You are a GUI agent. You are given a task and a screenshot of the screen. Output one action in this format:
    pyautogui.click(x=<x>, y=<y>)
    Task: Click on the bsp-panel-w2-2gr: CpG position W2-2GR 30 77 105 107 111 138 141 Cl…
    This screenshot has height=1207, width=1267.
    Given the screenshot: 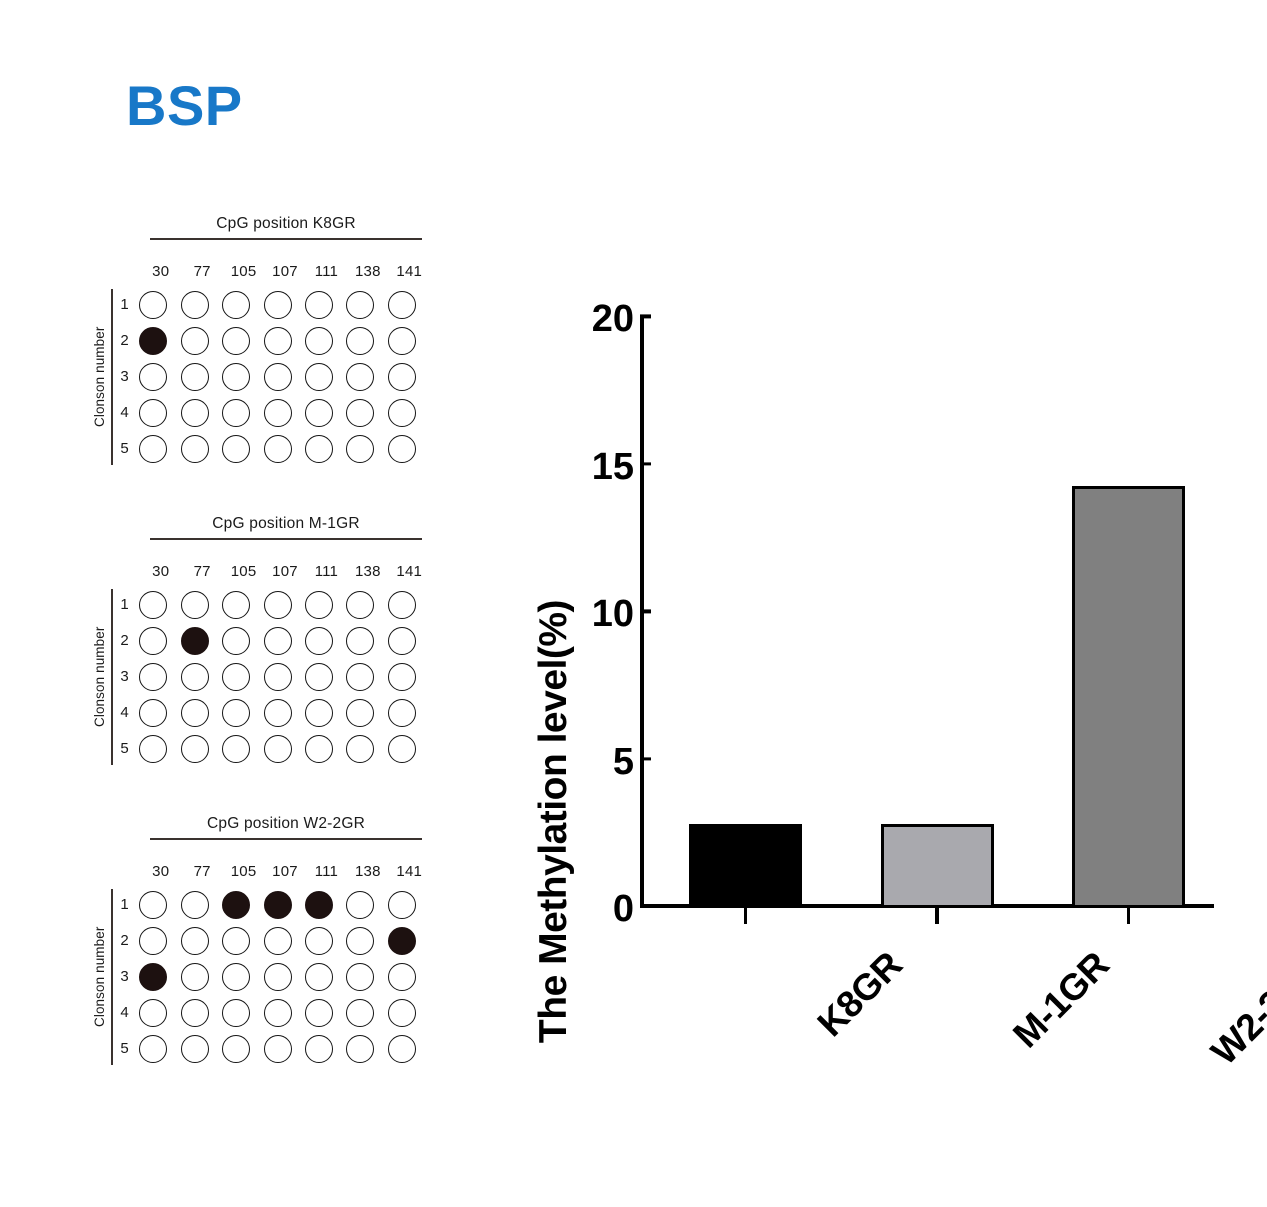 What is the action you would take?
    pyautogui.click(x=235, y=965)
    